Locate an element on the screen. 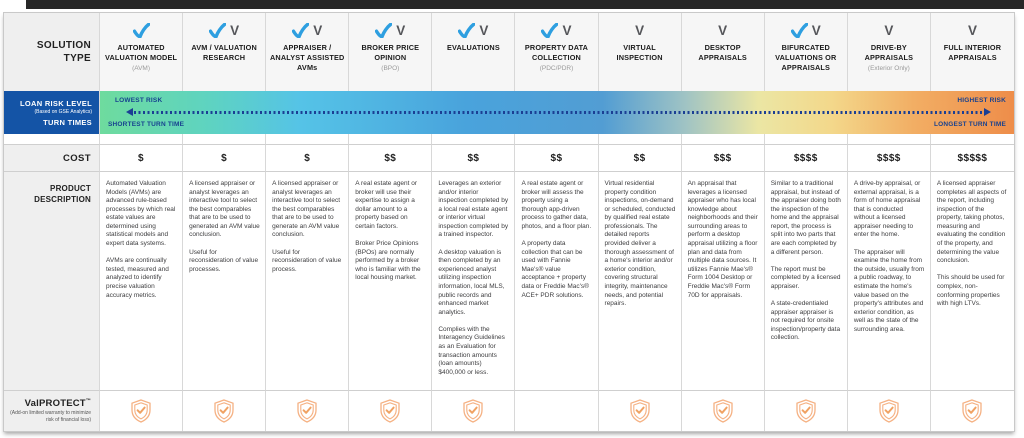  lowest-risk-text: LOWEST RISK is located at coordinates (139, 100).